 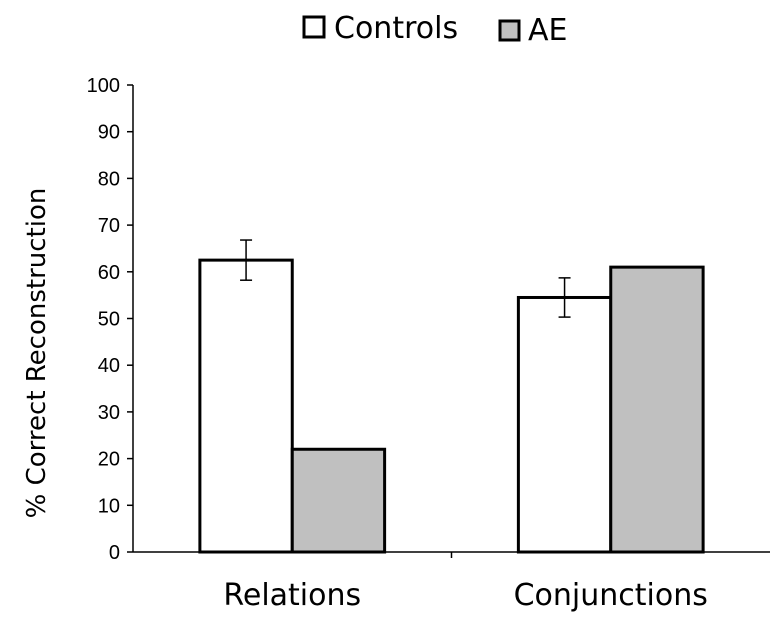 I want to click on y-tick-label: 90, so click(x=109, y=133).